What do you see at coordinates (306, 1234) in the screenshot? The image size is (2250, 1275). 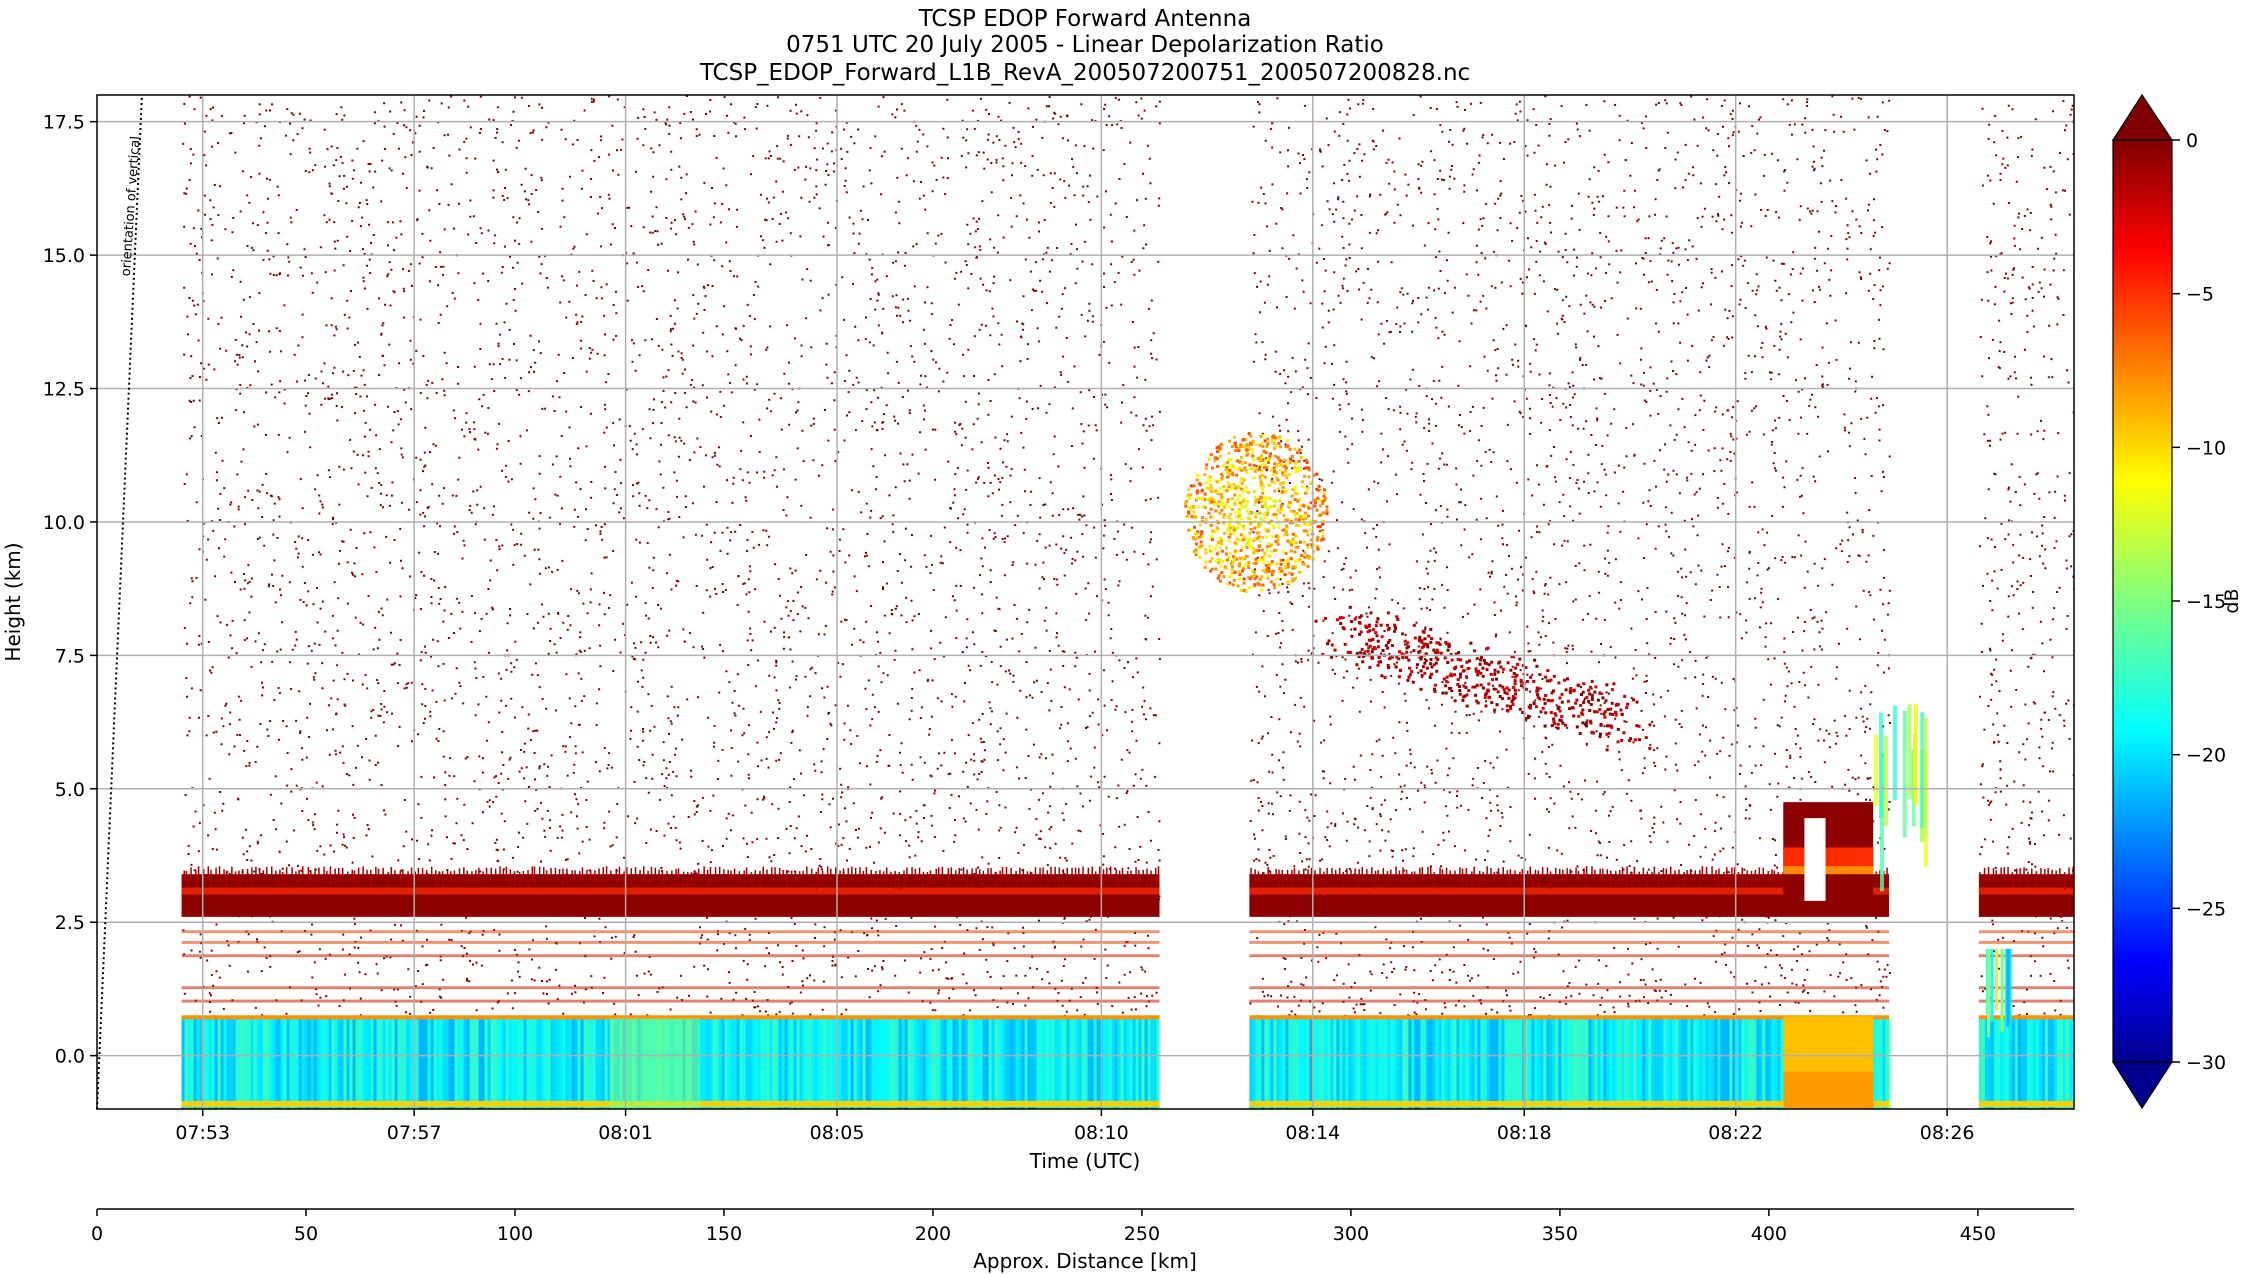 I see `distance-tick-label: 50` at bounding box center [306, 1234].